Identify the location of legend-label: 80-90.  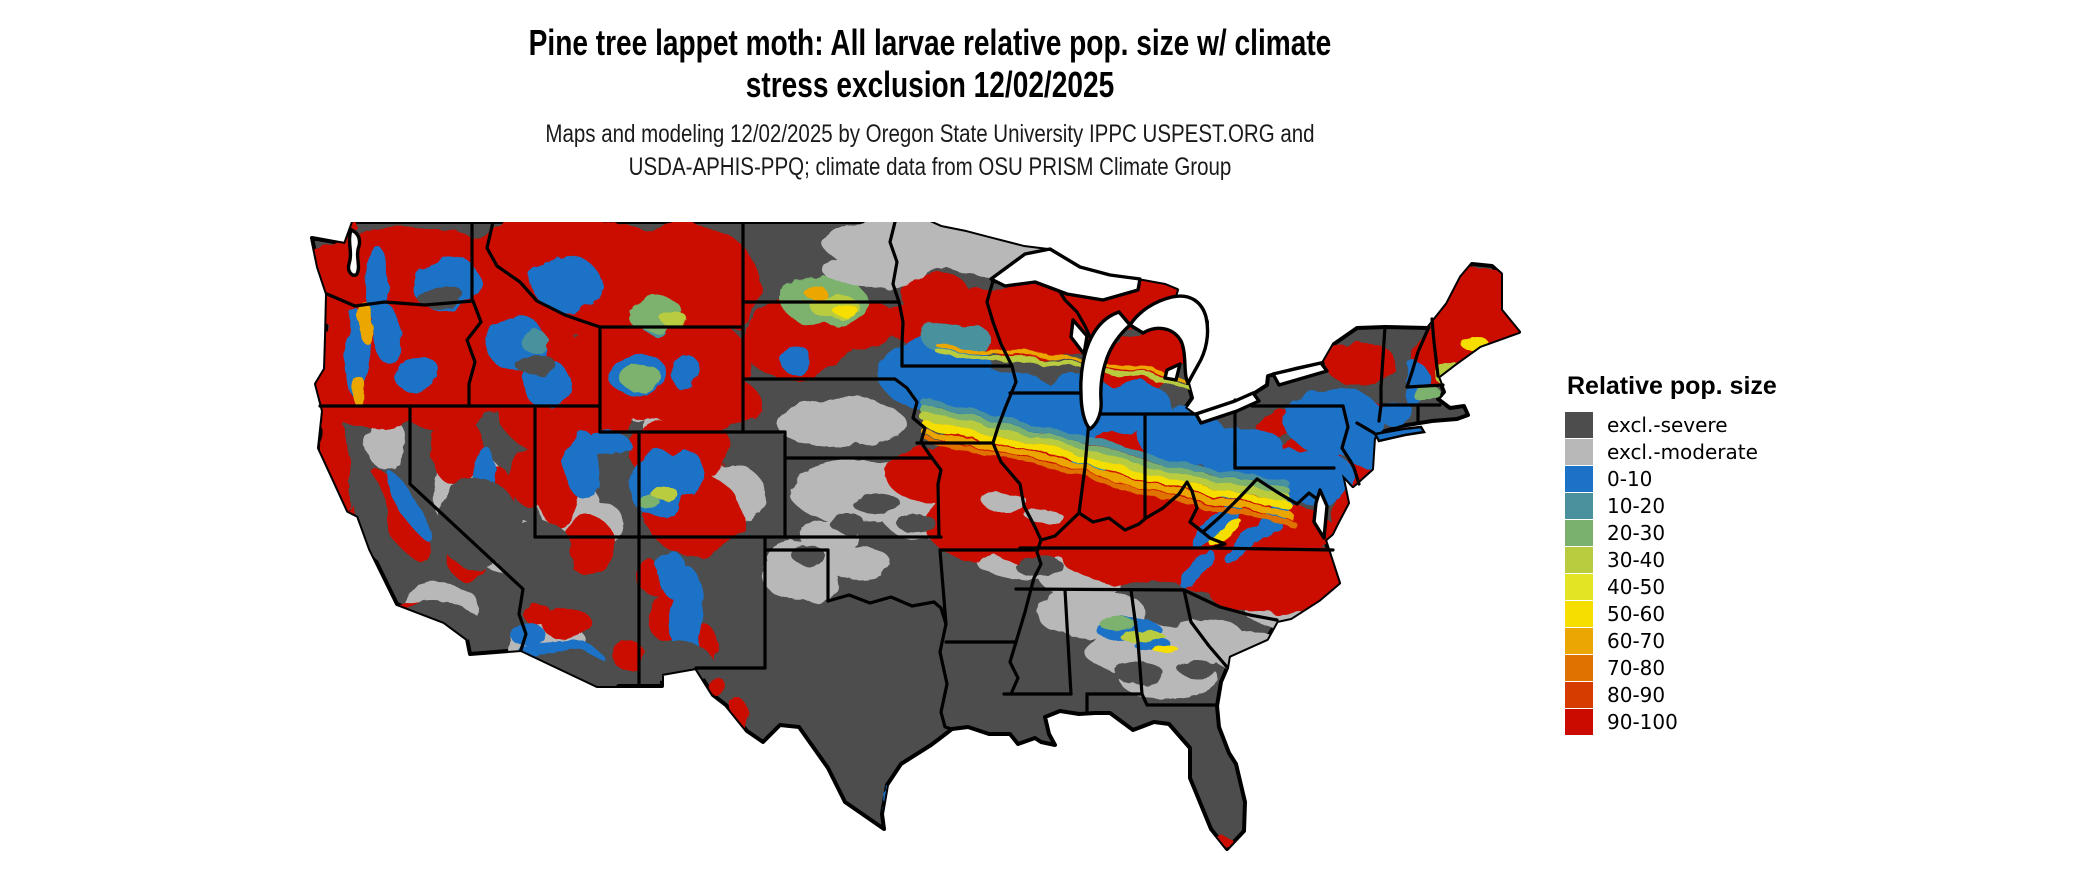
(1636, 694).